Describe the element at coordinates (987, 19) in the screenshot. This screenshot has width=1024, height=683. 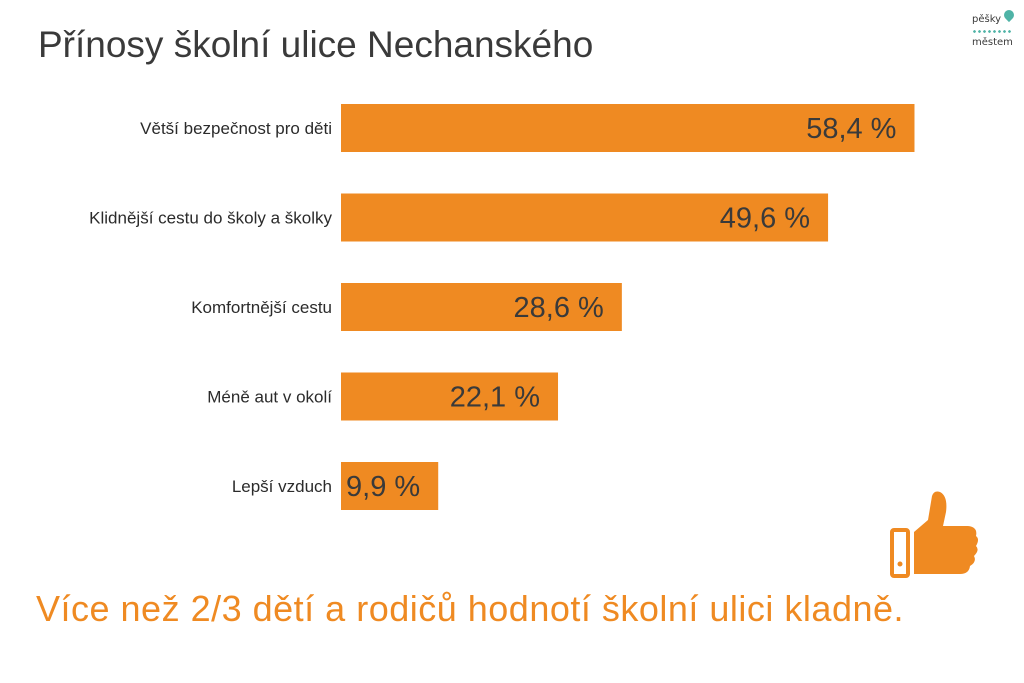
I see `logo-line-1: pěšky` at that location.